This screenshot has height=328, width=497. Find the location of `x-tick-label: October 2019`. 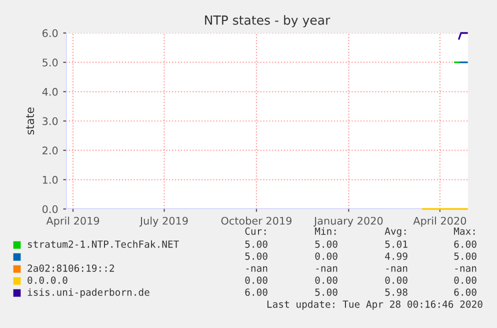

x-tick-label: October 2019 is located at coordinates (256, 220).